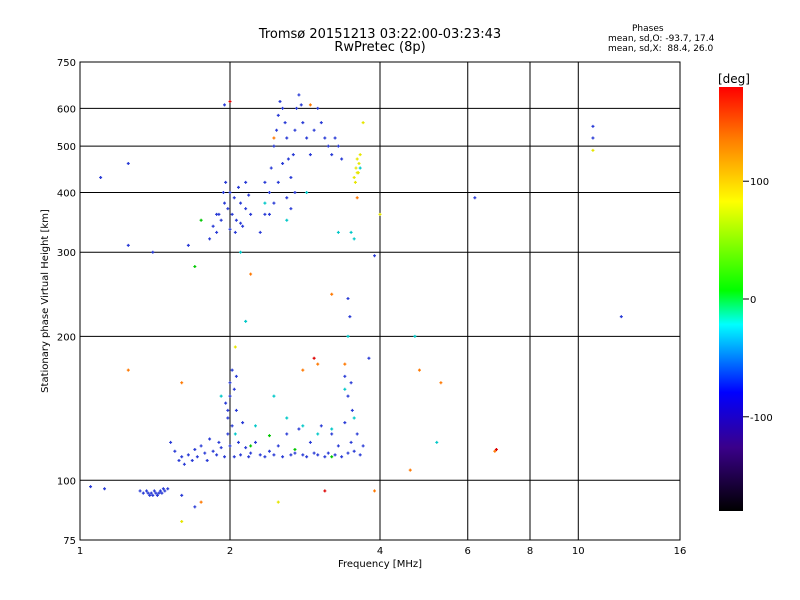  Describe the element at coordinates (66, 193) in the screenshot. I see `y-tick-label: 400` at that location.